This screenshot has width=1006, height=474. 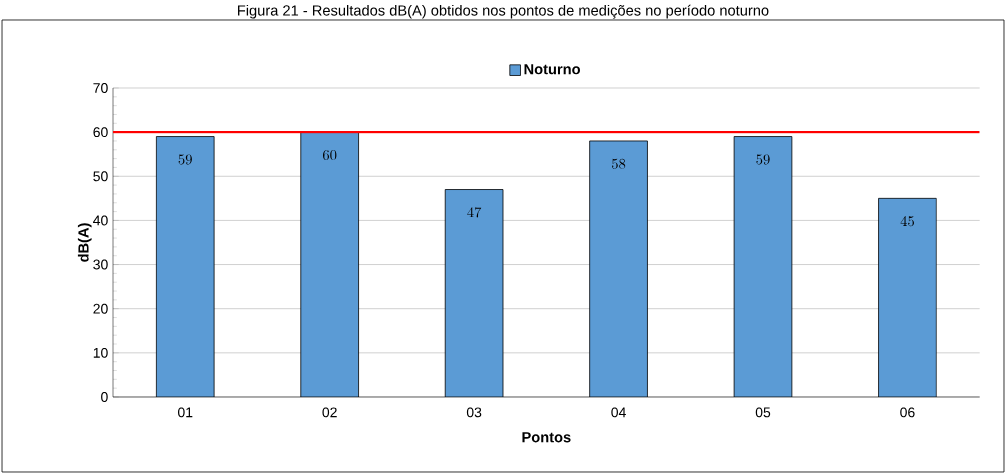 What do you see at coordinates (329, 155) in the screenshot?
I see `data-label: 60` at bounding box center [329, 155].